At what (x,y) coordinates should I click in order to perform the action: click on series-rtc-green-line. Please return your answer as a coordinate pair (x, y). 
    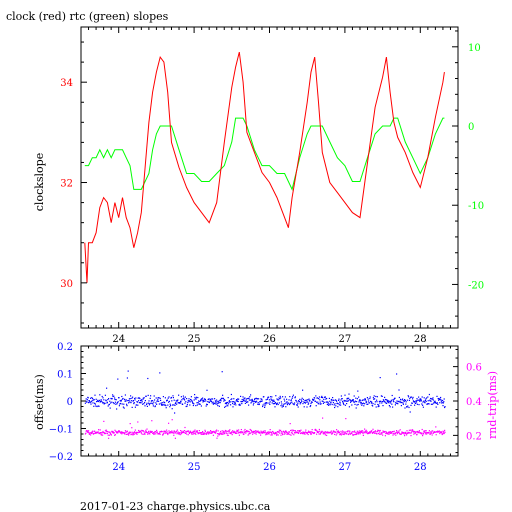
    Looking at the image, I should click on (264, 154).